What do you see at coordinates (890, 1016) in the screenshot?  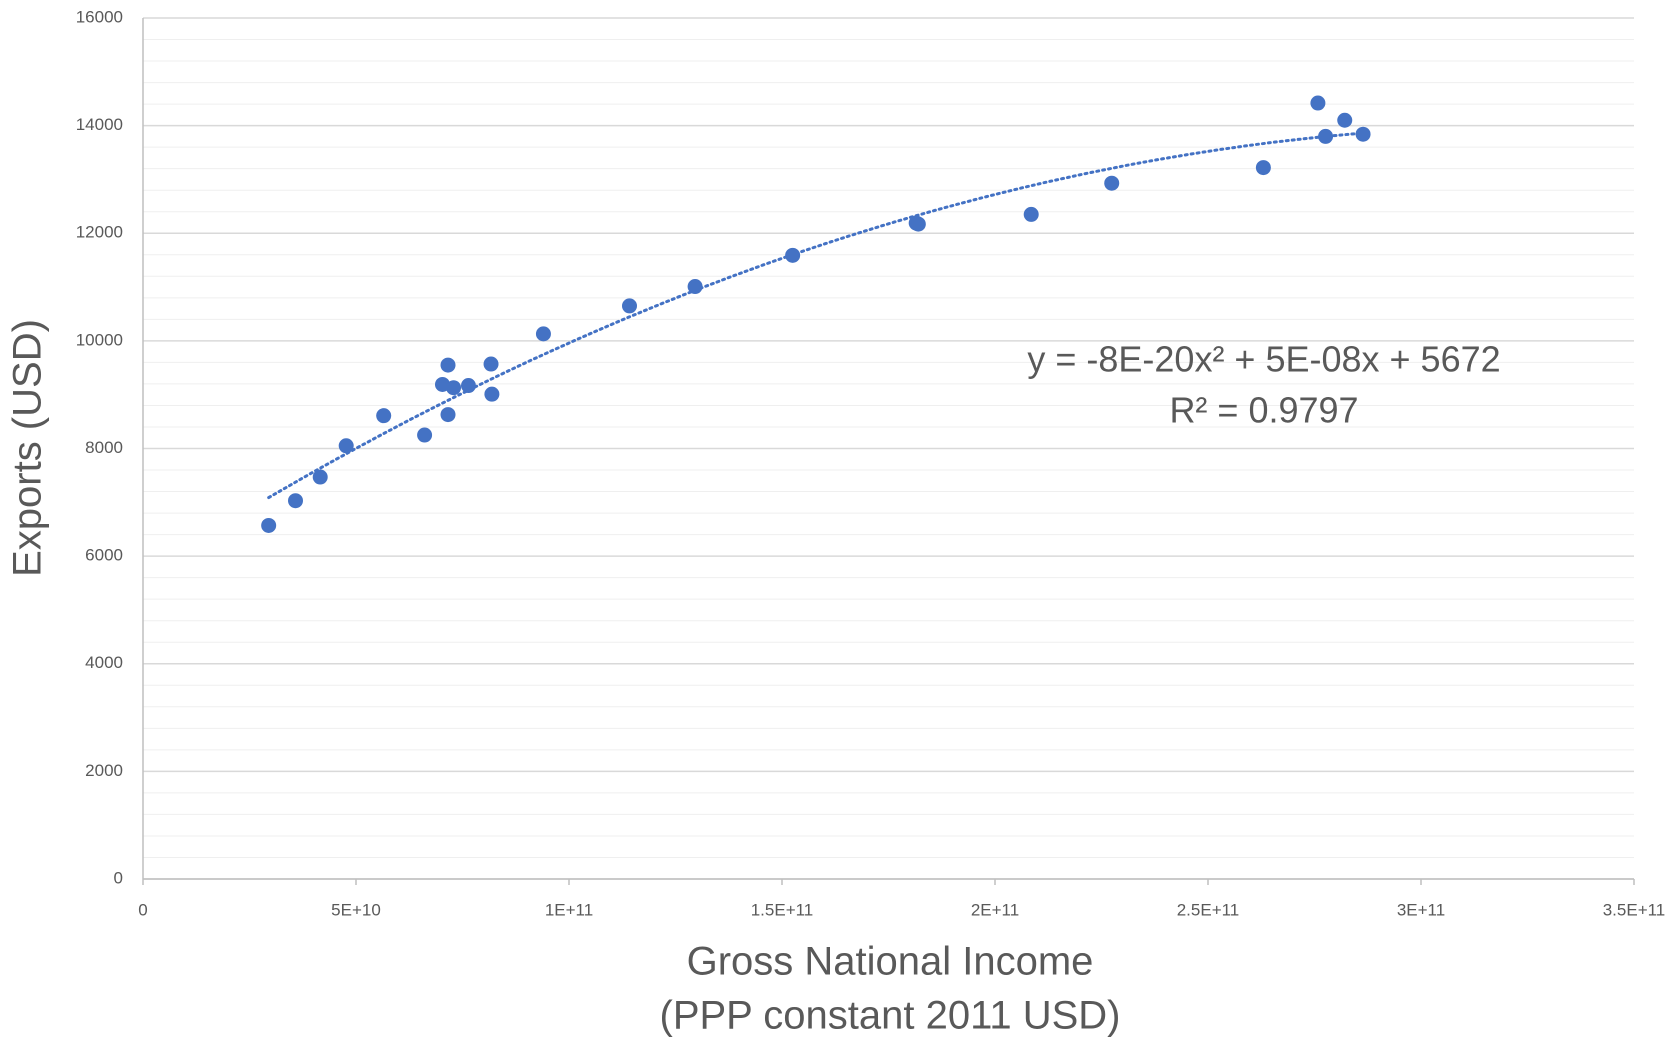 I see `x-axis-title-line2: (PPP constant 2011 USD)` at bounding box center [890, 1016].